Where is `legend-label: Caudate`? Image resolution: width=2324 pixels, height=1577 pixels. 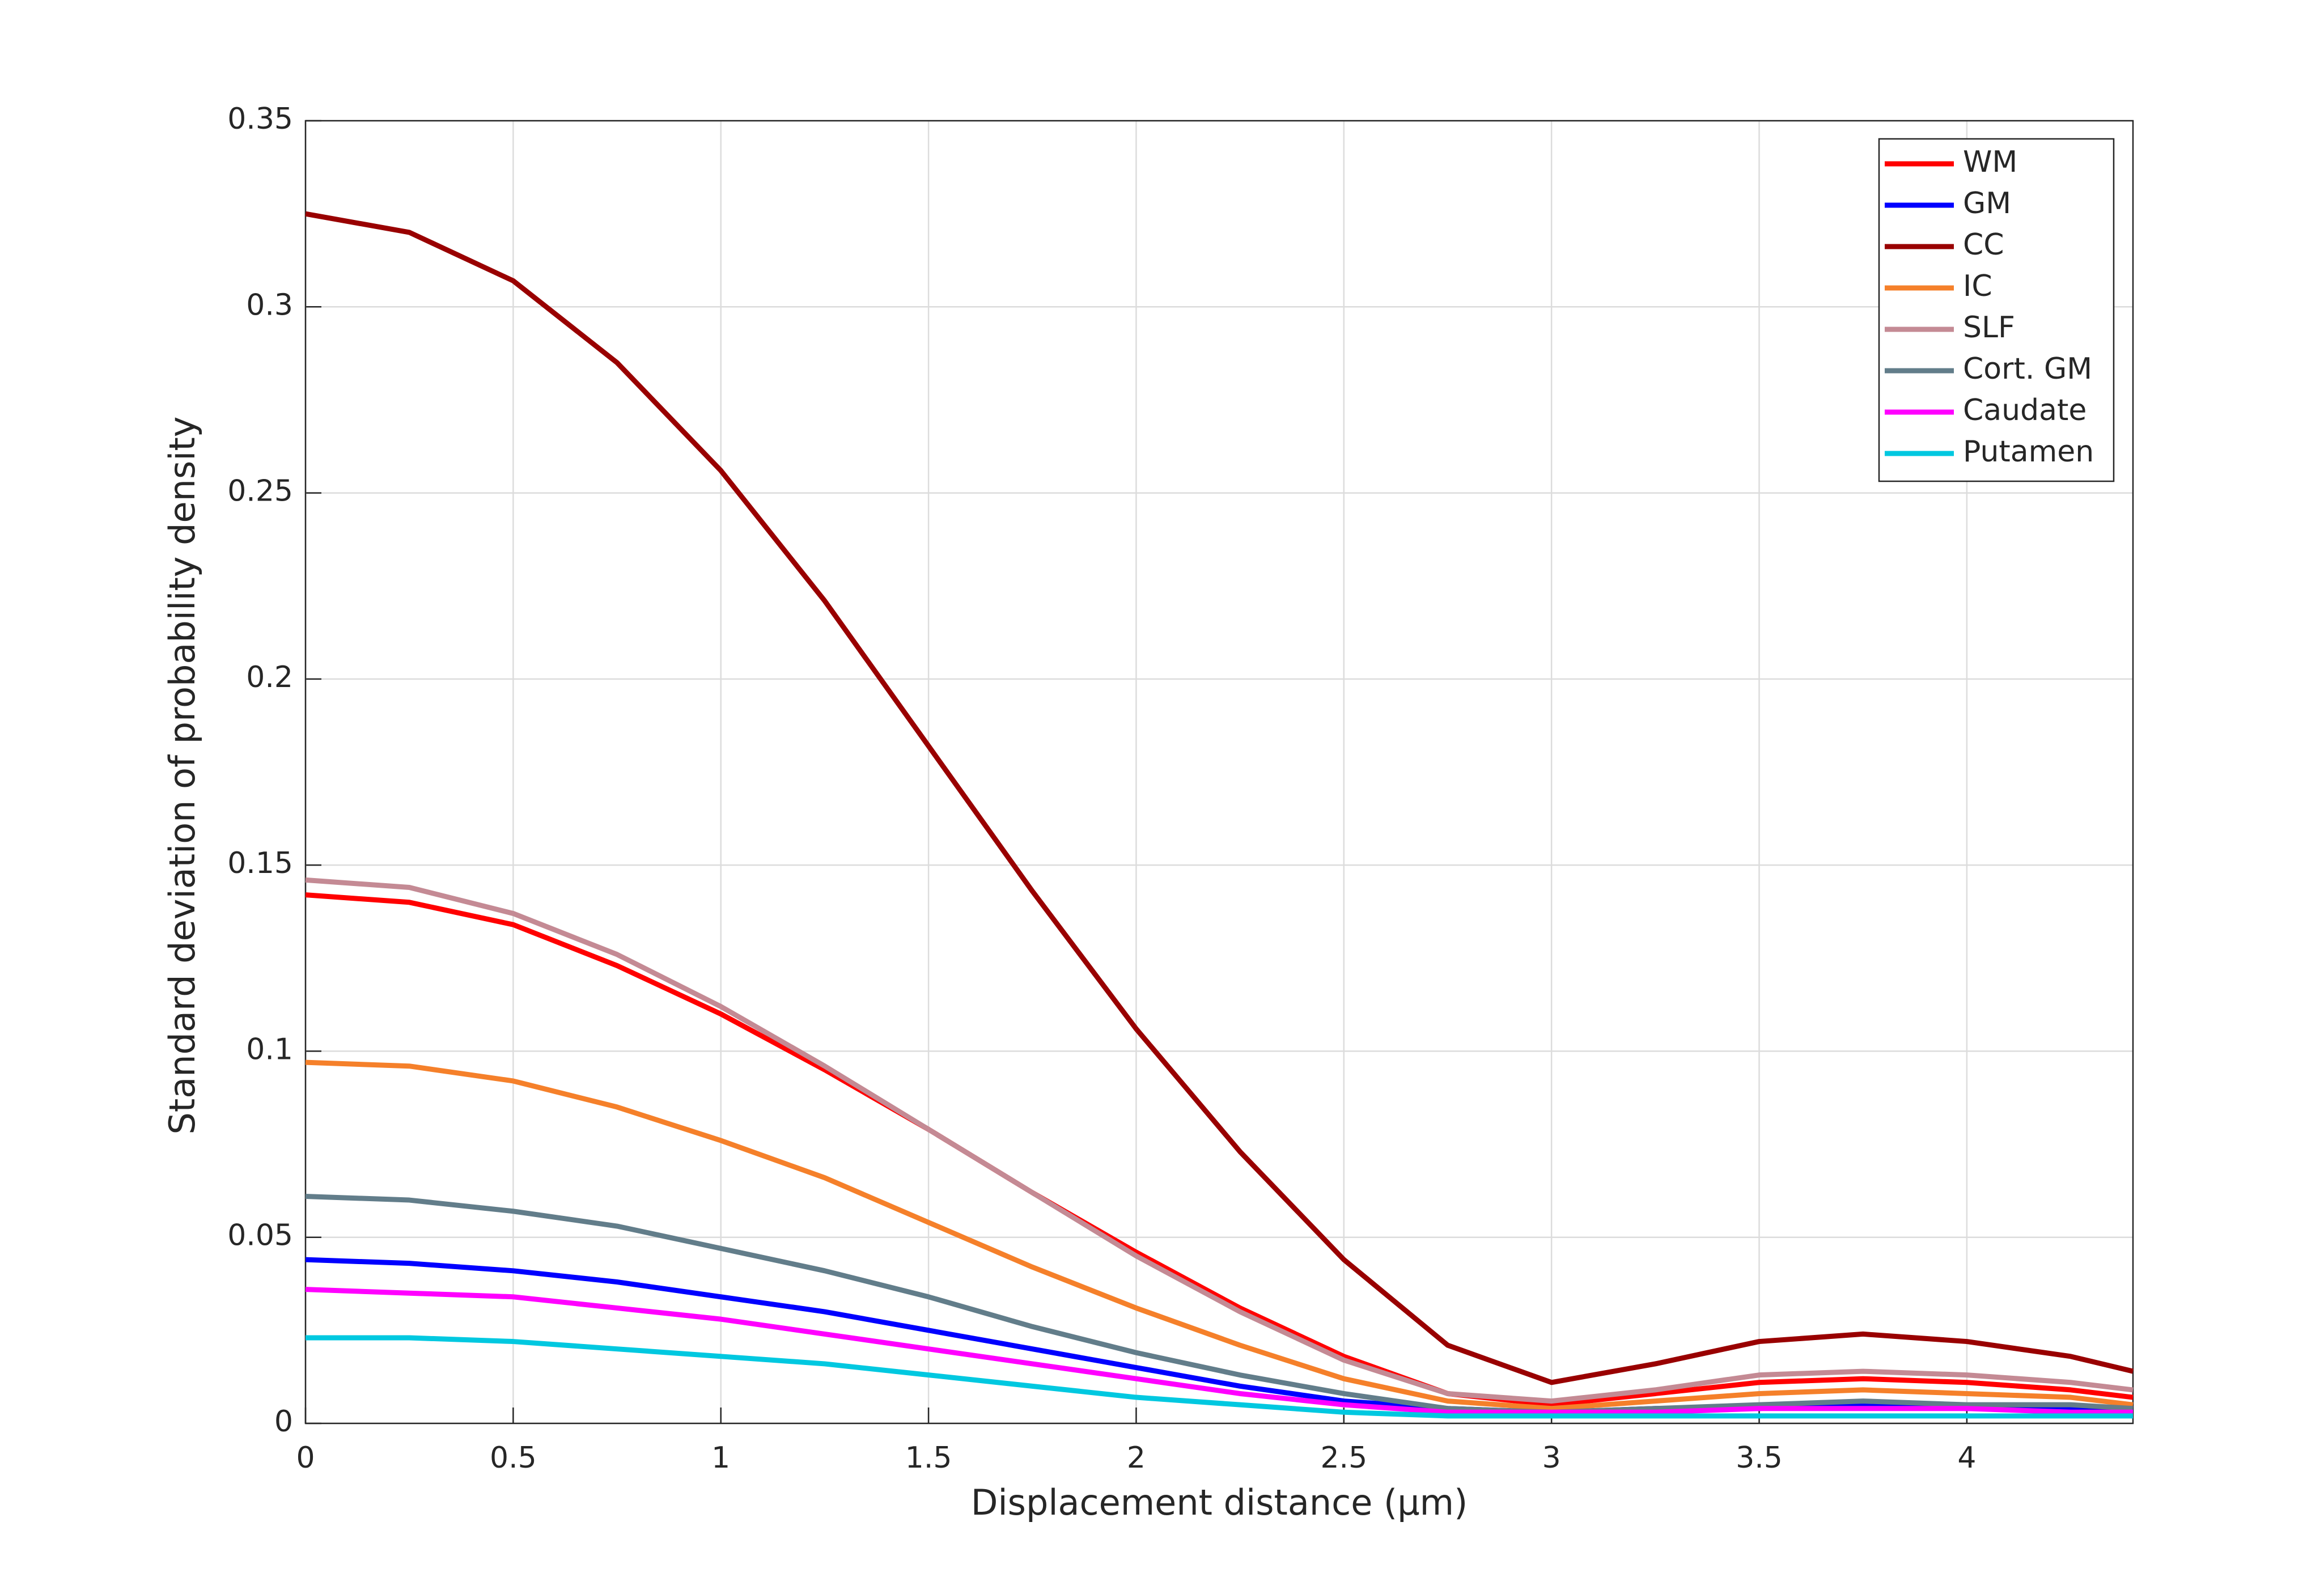 legend-label: Caudate is located at coordinates (2024, 410).